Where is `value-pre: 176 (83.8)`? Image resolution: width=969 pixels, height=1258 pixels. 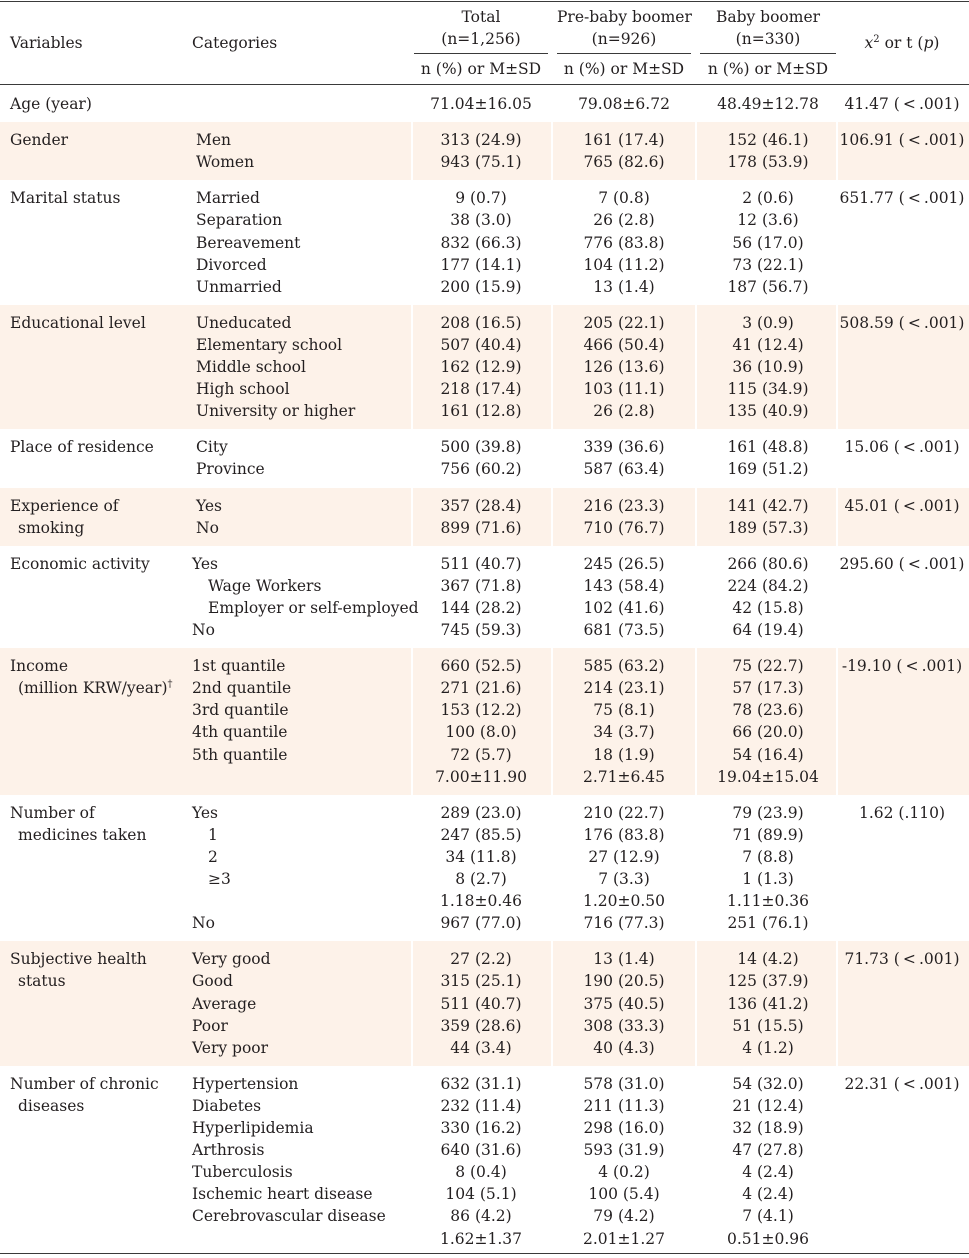 value-pre: 176 (83.8) is located at coordinates (624, 834).